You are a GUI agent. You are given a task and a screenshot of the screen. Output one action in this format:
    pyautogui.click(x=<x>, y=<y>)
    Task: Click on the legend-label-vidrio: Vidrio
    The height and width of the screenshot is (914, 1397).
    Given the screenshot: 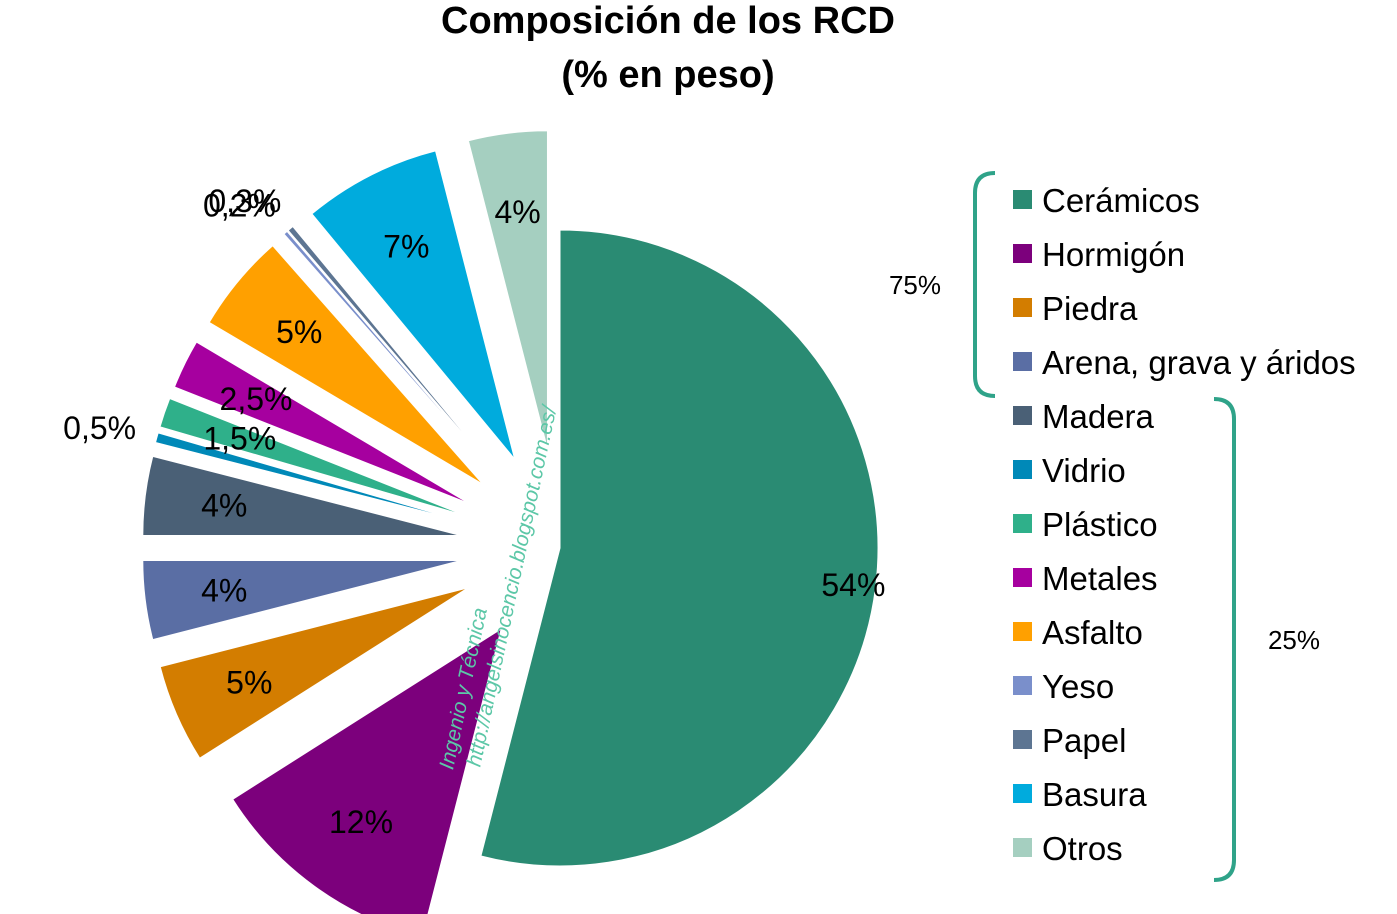 What is the action you would take?
    pyautogui.click(x=1084, y=470)
    